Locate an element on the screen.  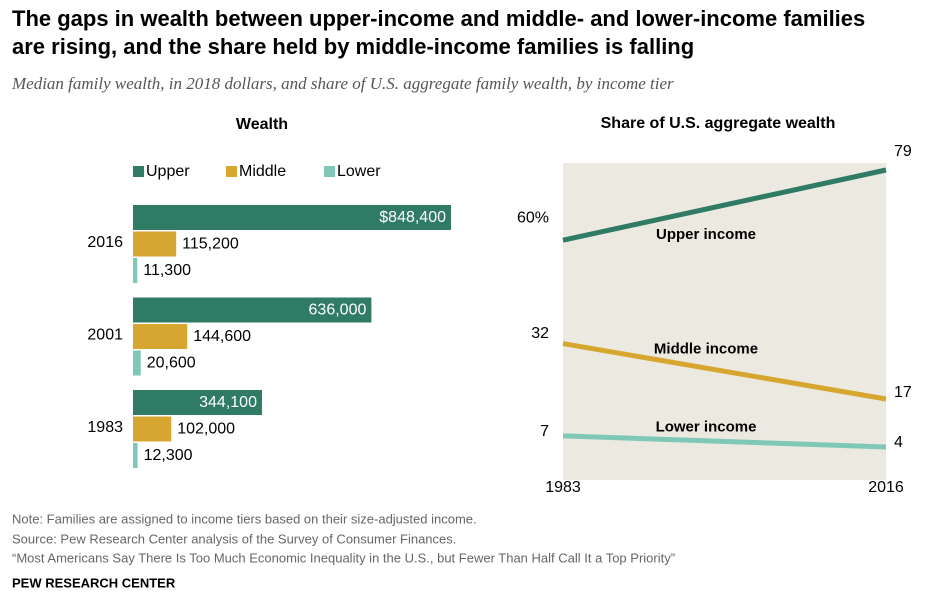
value-label: 4 is located at coordinates (898, 442).